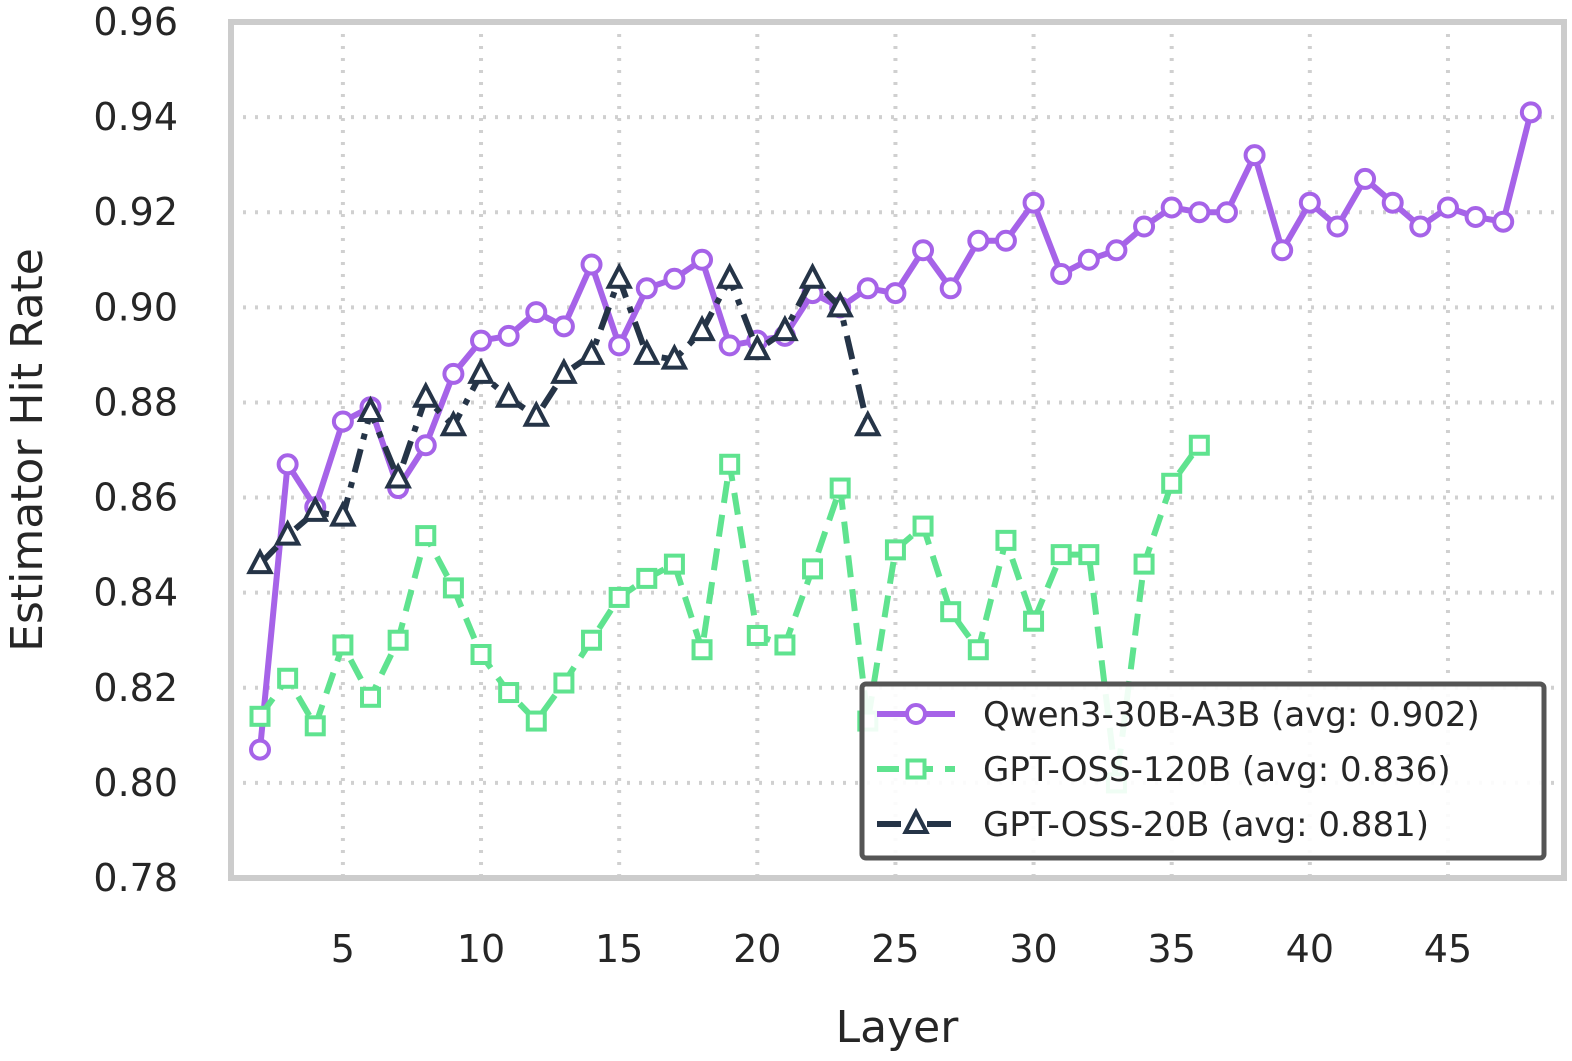 This screenshot has width=1572, height=1061. Describe the element at coordinates (1310, 949) in the screenshot. I see `x-tick-label: 40` at that location.